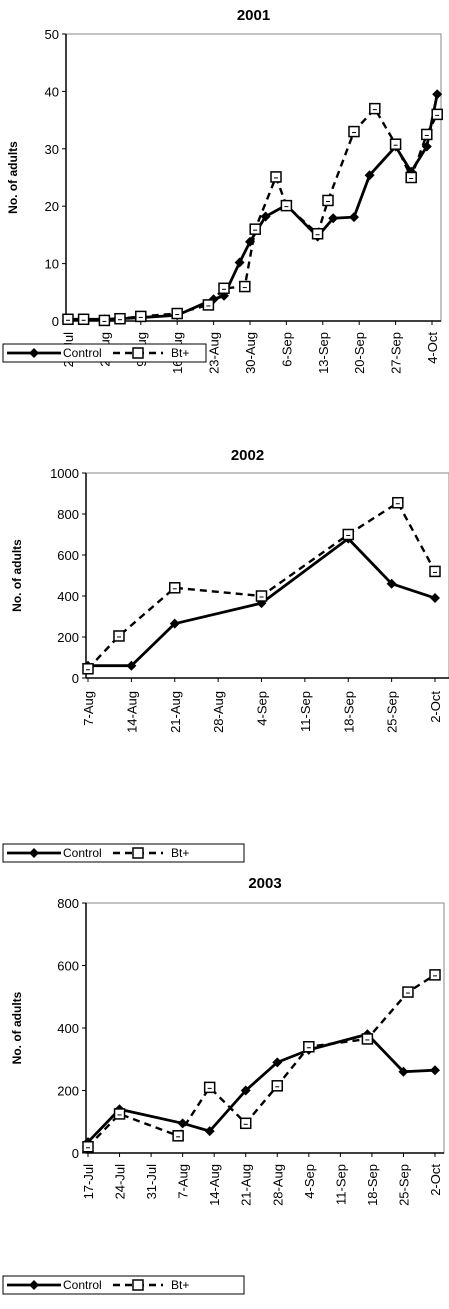 The height and width of the screenshot is (1309, 449). I want to click on x-tick-label: 28-Aug, so click(218, 712).